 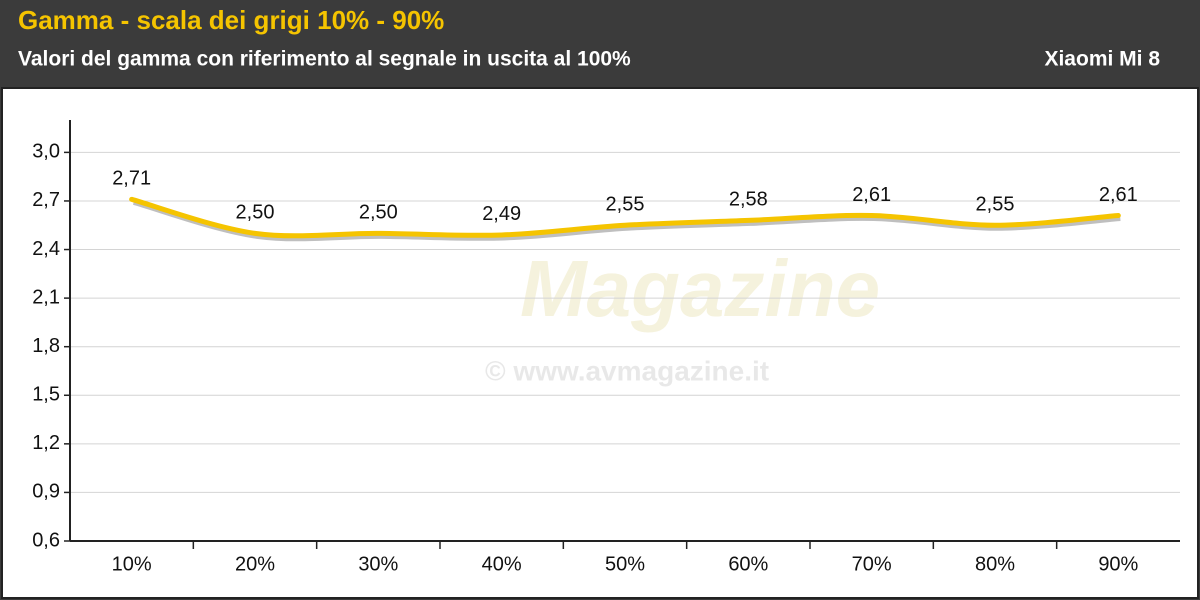 What do you see at coordinates (700, 288) in the screenshot?
I see `watermark-brand: Magazine` at bounding box center [700, 288].